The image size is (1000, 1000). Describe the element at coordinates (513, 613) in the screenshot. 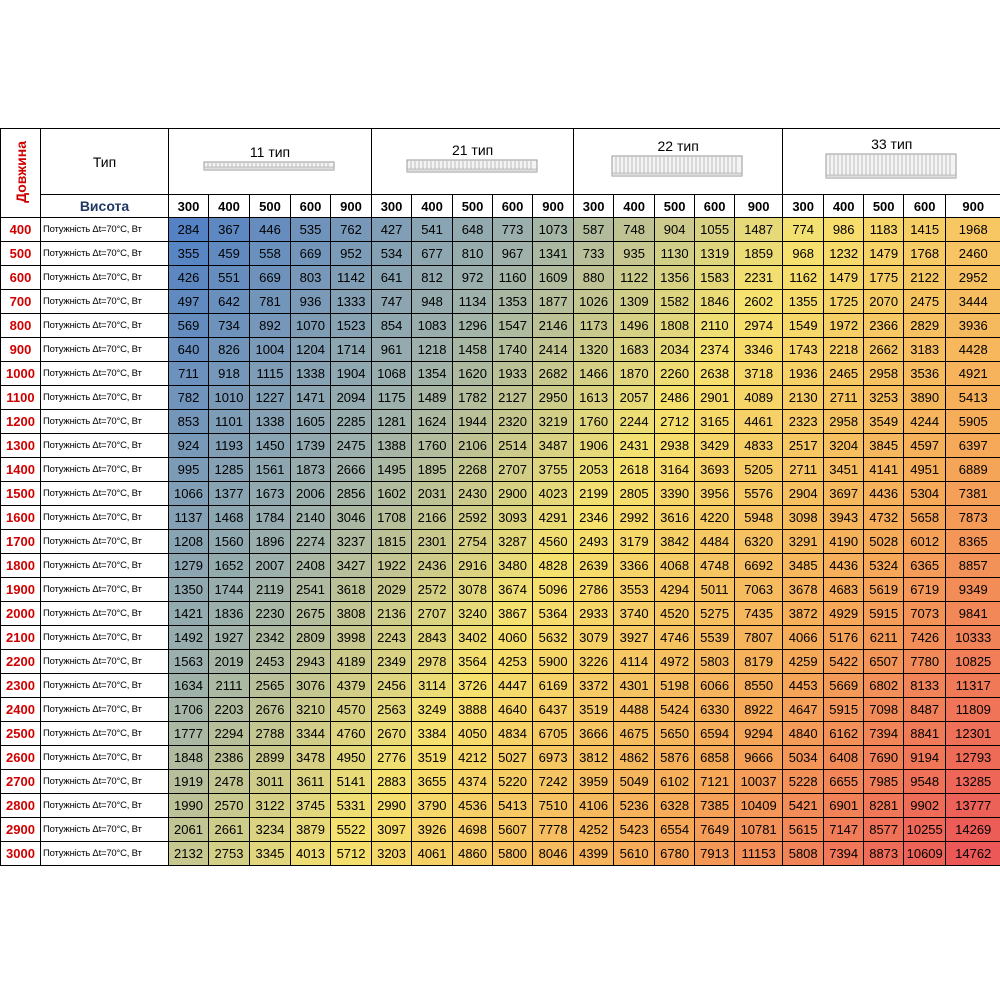

I see `power-value: 3867` at that location.